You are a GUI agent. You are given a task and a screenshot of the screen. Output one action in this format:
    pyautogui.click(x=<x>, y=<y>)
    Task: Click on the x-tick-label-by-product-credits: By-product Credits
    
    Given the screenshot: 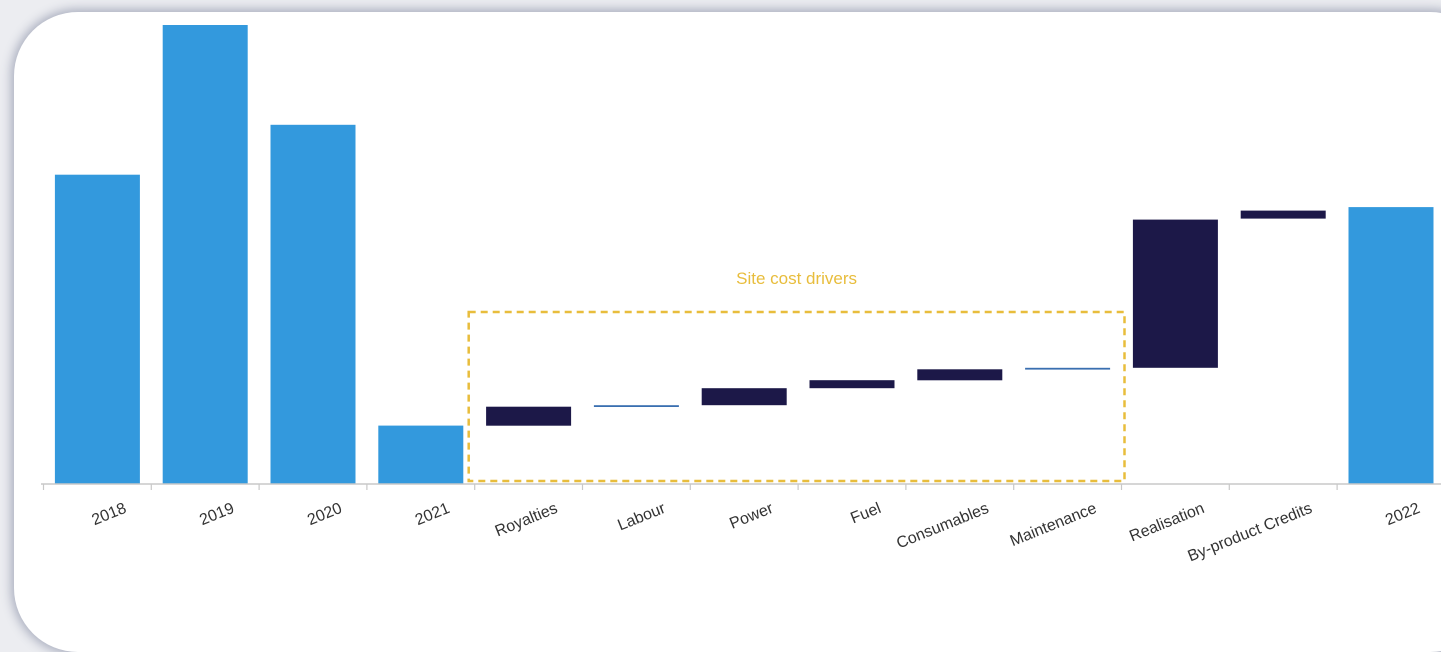 What is the action you would take?
    pyautogui.click(x=1249, y=532)
    